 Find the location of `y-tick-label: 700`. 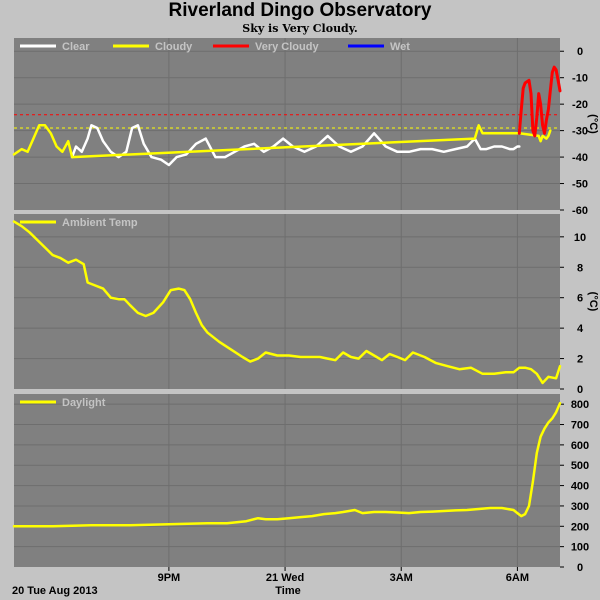

y-tick-label: 700 is located at coordinates (580, 426).